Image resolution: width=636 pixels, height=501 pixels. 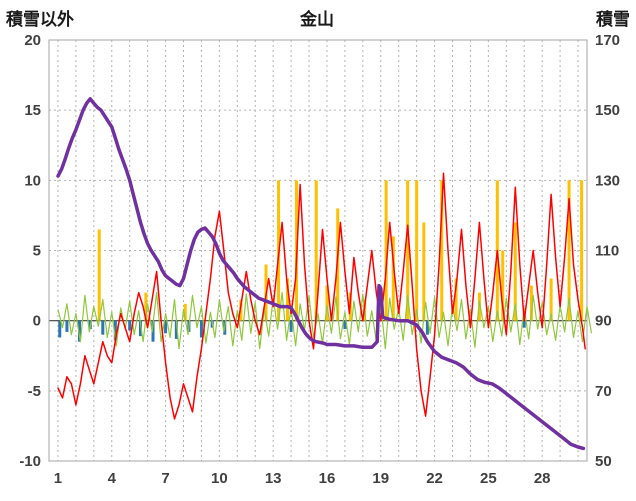 What do you see at coordinates (607, 40) in the screenshot?
I see `right-axis-tick-label: 170` at bounding box center [607, 40].